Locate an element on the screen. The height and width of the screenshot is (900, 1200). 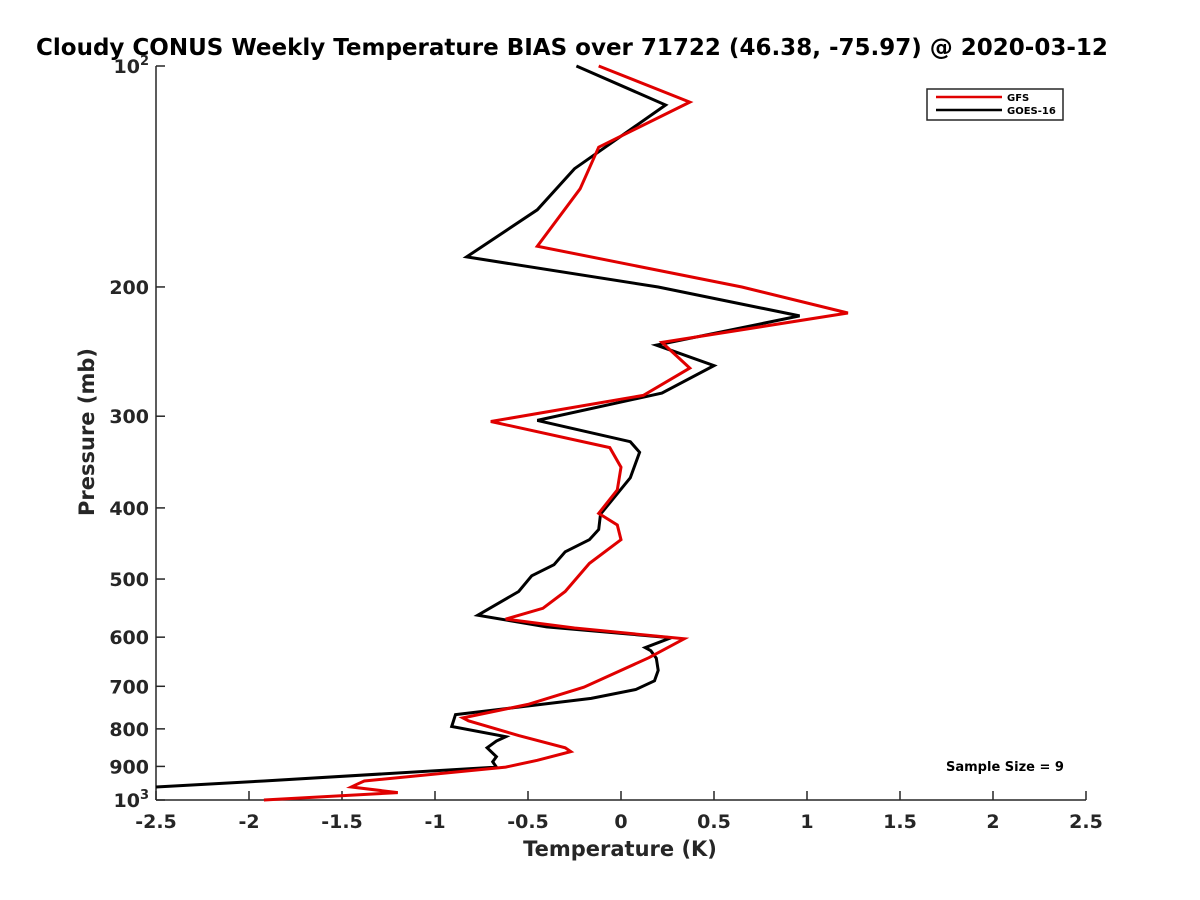
x-tick-label: 1.5 is located at coordinates (900, 822).